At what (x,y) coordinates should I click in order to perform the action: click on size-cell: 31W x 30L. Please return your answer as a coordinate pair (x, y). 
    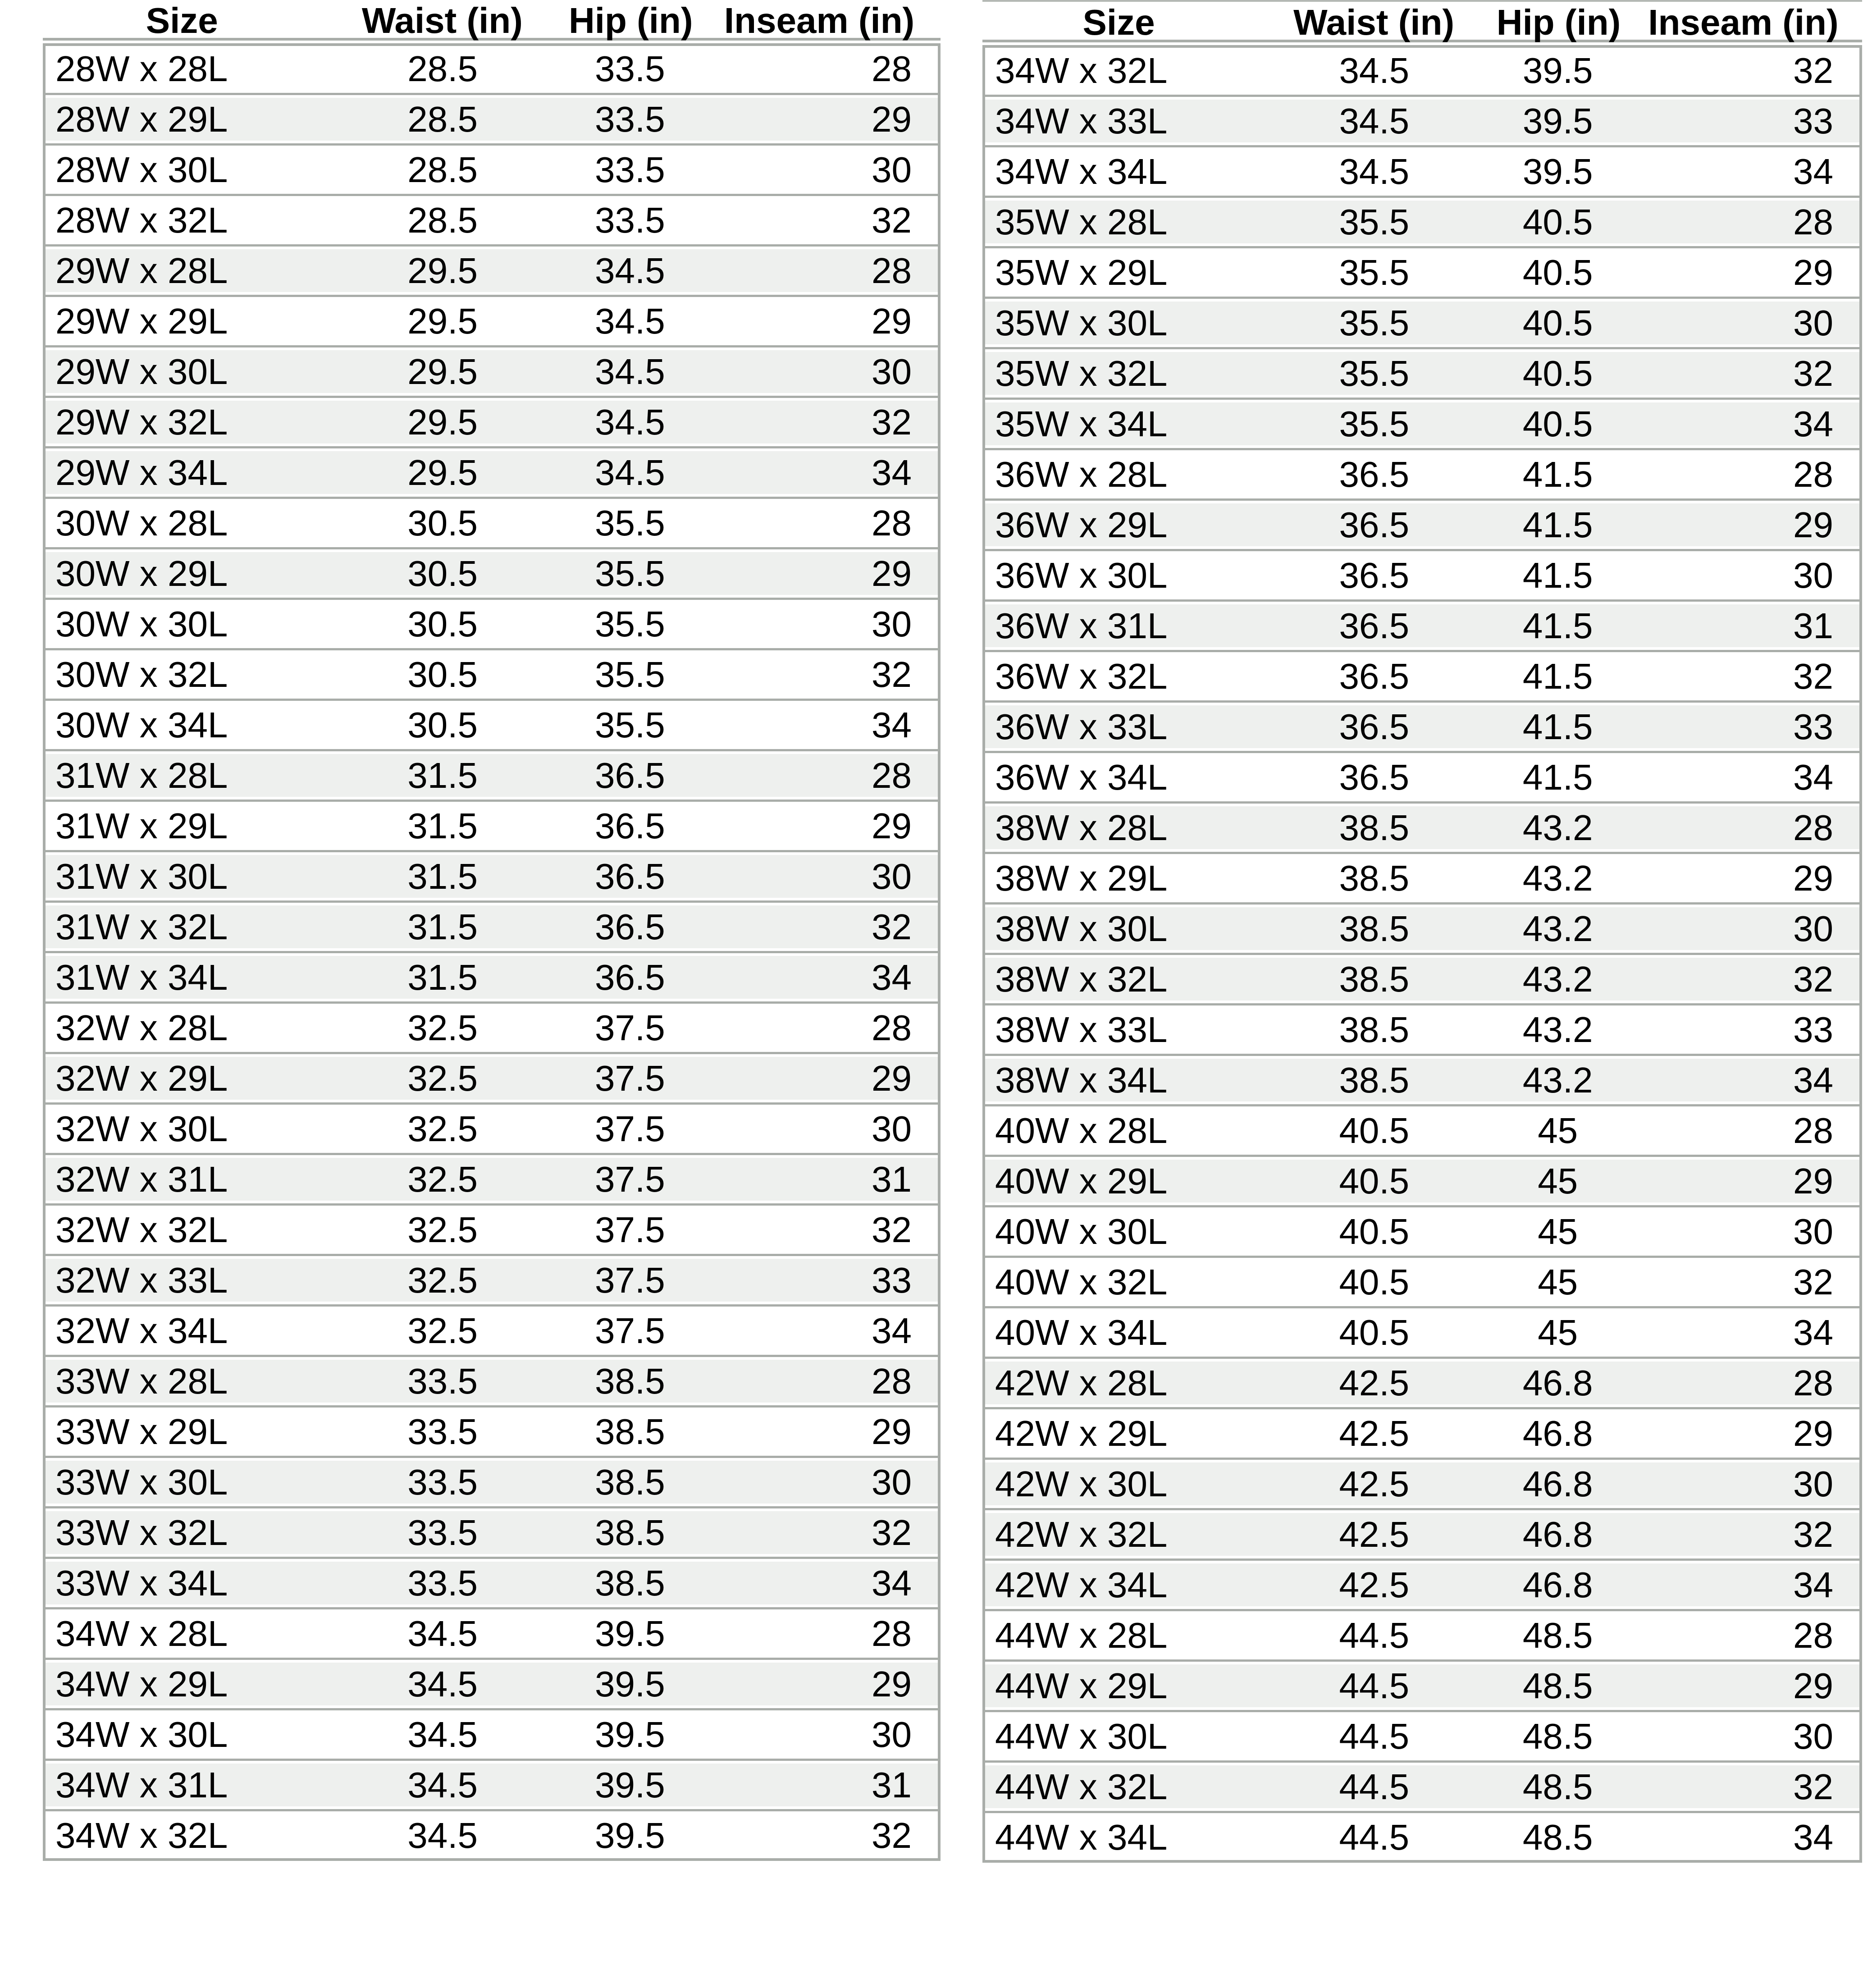
    Looking at the image, I should click on (141, 876).